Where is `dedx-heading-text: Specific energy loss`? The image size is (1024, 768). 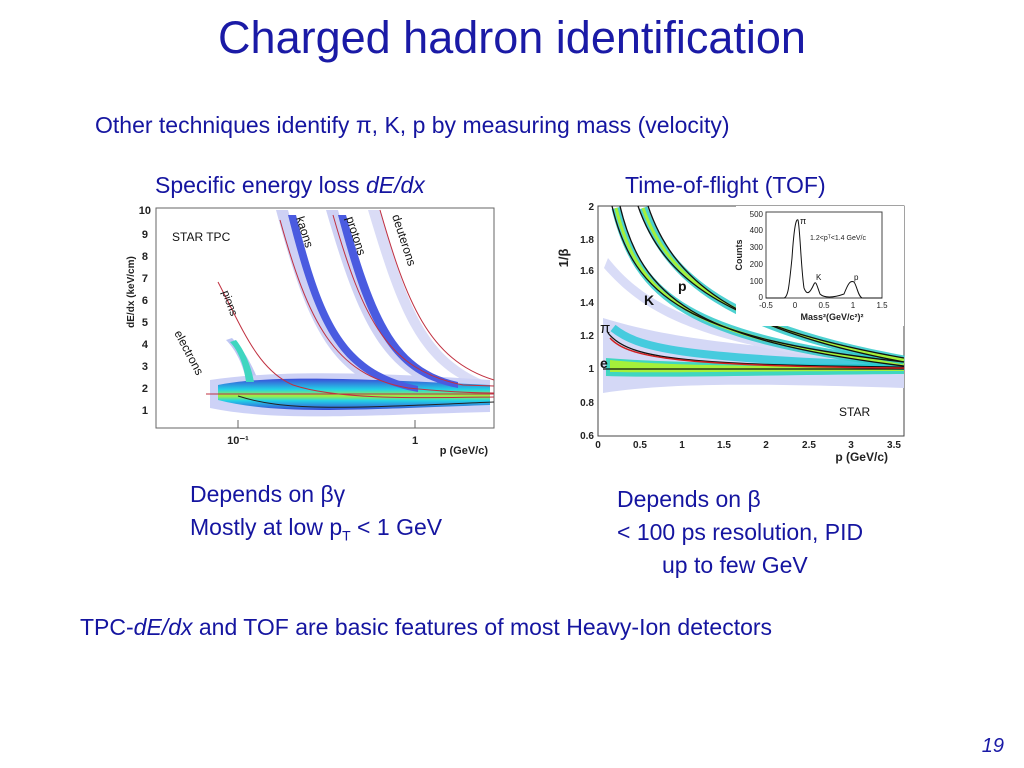 dedx-heading-text: Specific energy loss is located at coordinates (260, 185).